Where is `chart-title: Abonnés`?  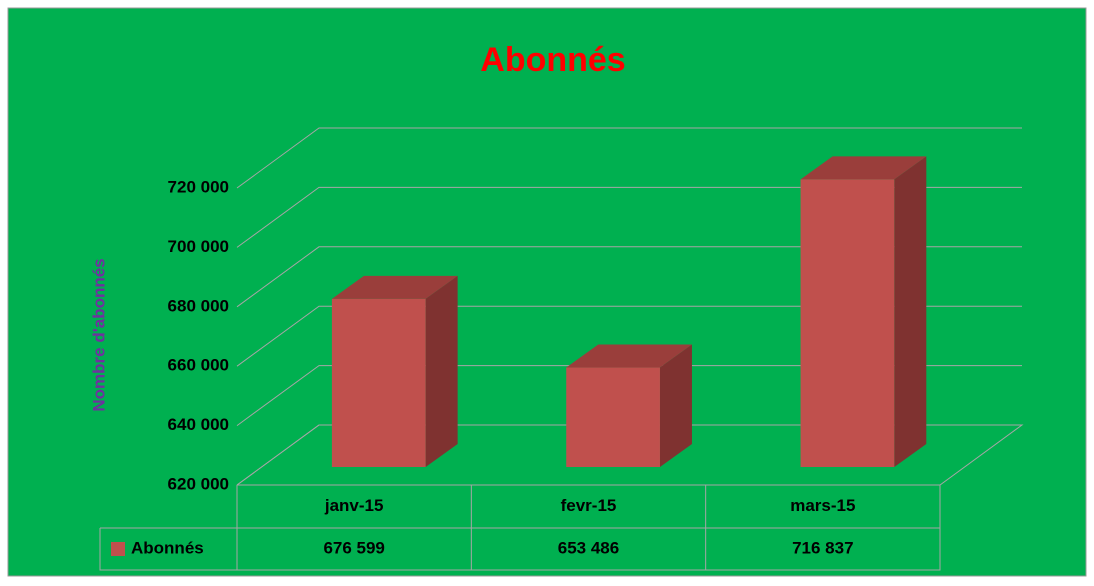
chart-title: Abonnés is located at coordinates (552, 60).